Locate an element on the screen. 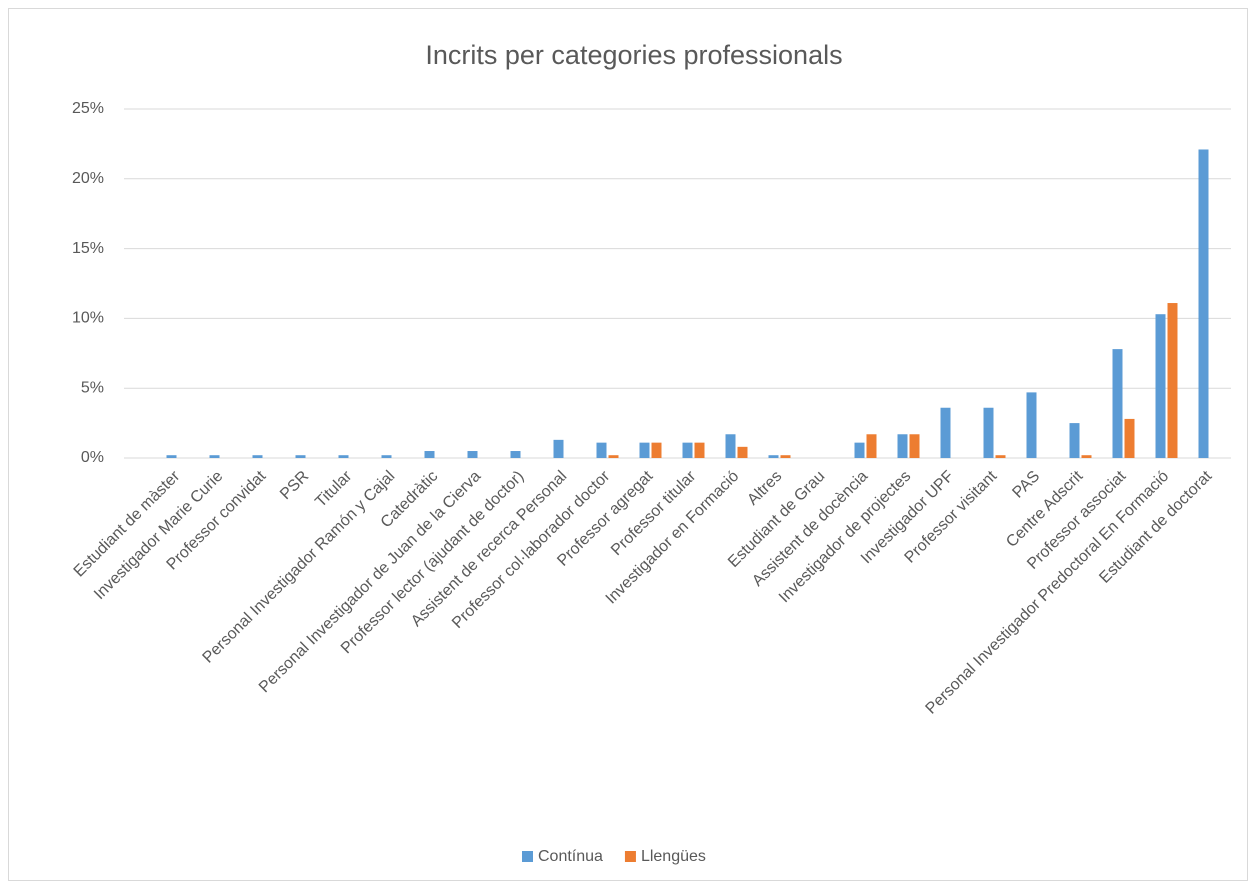  y-tick-label: 15% is located at coordinates (88, 248).